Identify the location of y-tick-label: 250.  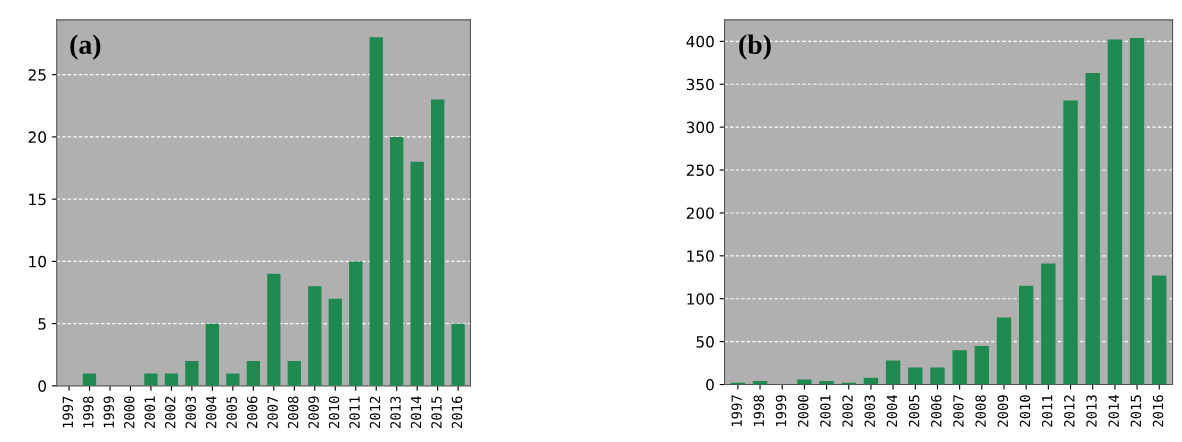
(700, 170).